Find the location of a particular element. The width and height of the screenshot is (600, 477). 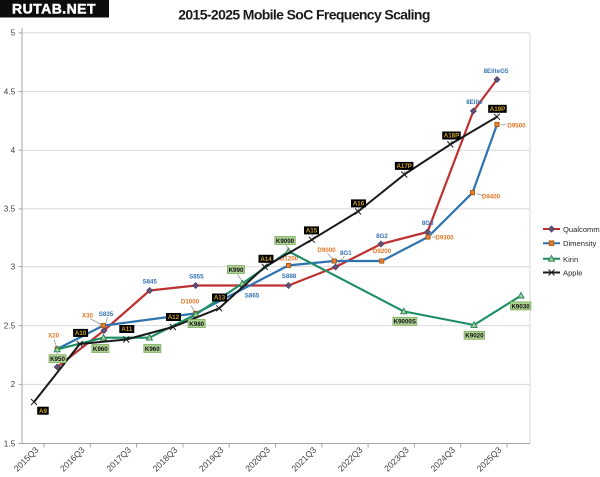

svg-text: 1.5 is located at coordinates (10, 443).